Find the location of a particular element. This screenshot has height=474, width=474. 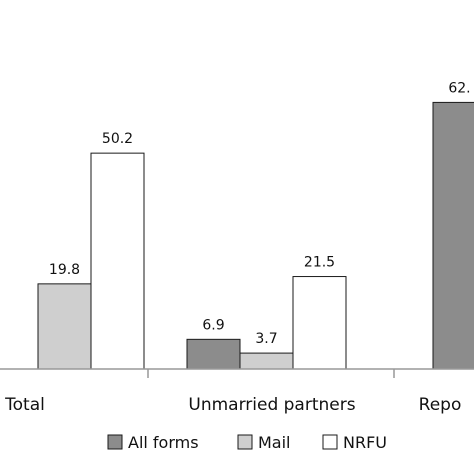

legend-swatch-mail is located at coordinates (245, 442).